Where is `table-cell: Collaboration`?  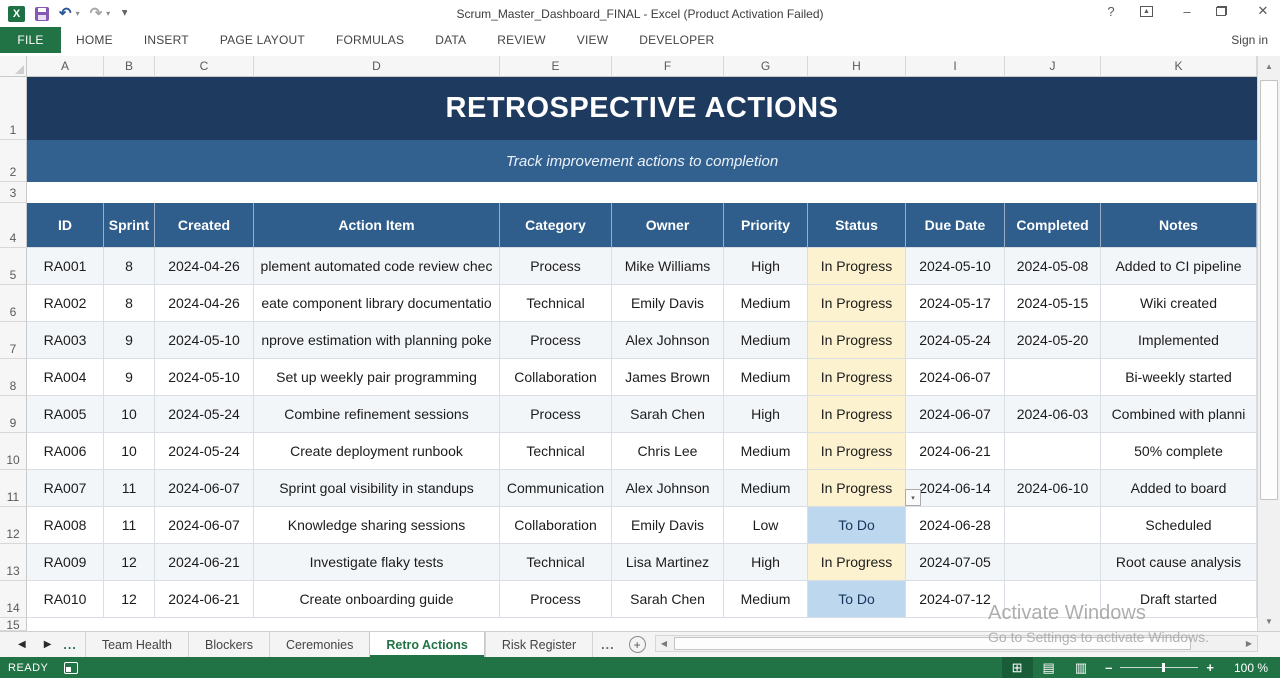
table-cell: Collaboration is located at coordinates (556, 377).